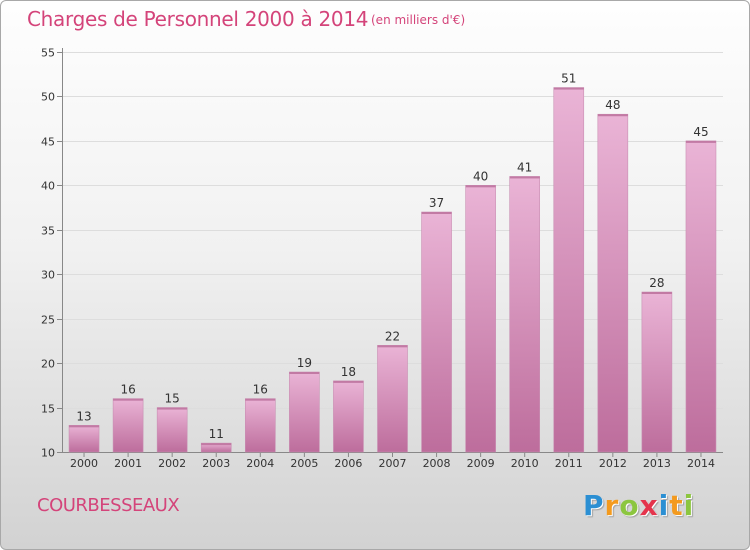 This screenshot has height=550, width=750. I want to click on x-tick-label: 2007, so click(393, 463).